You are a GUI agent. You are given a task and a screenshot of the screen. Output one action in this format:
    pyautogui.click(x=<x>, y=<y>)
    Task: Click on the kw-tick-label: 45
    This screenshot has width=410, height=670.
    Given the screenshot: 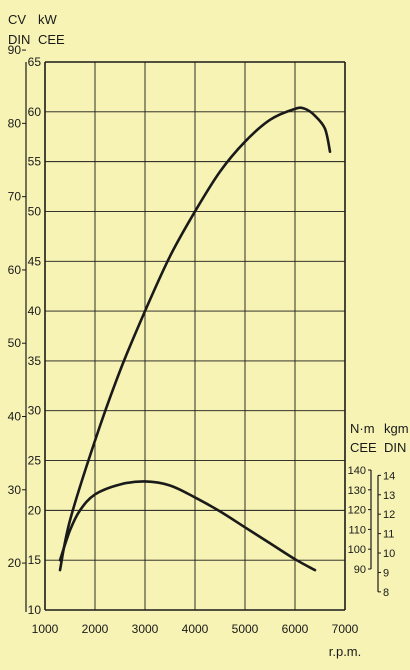 What is the action you would take?
    pyautogui.click(x=35, y=261)
    